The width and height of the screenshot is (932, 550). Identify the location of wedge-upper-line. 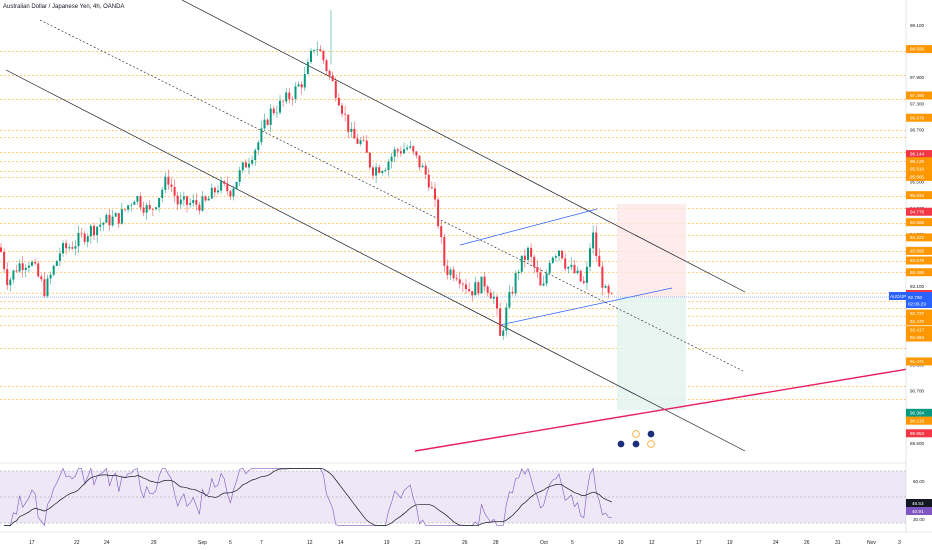
(528, 227).